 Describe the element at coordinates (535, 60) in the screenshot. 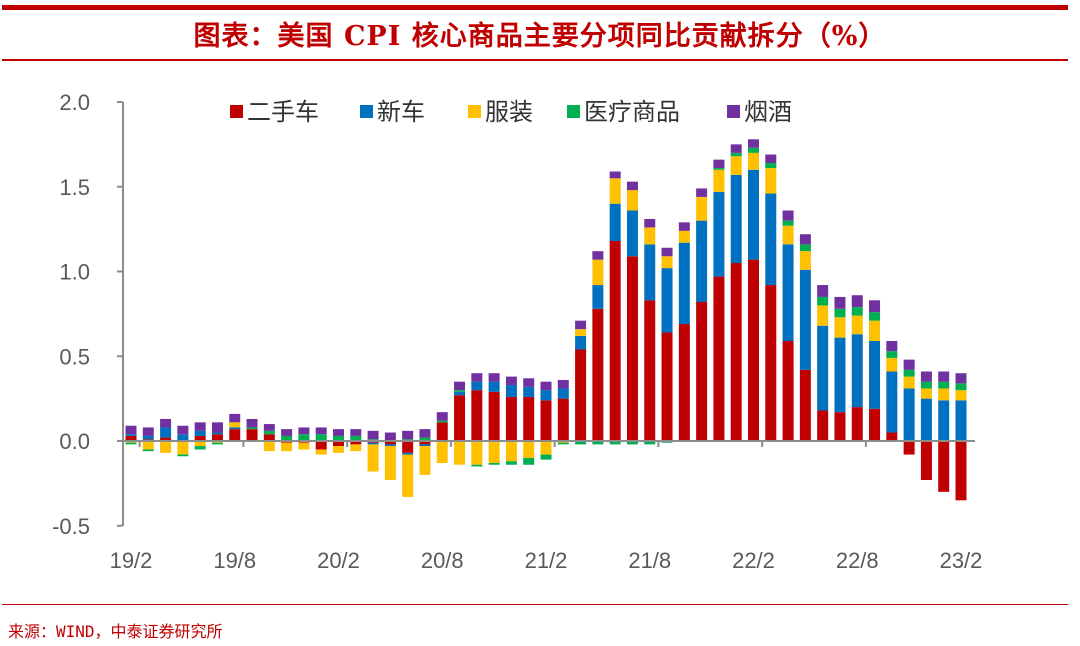

I see `title-divider` at that location.